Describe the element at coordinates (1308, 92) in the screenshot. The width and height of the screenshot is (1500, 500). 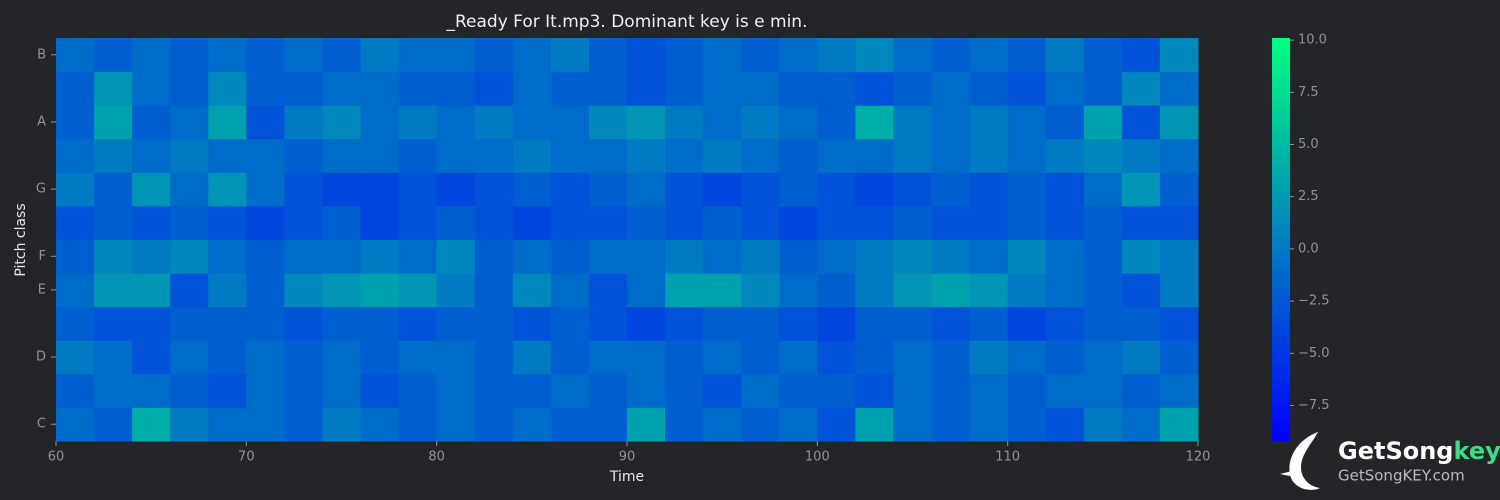
I see `colorbar-tick-label: 7.5` at that location.